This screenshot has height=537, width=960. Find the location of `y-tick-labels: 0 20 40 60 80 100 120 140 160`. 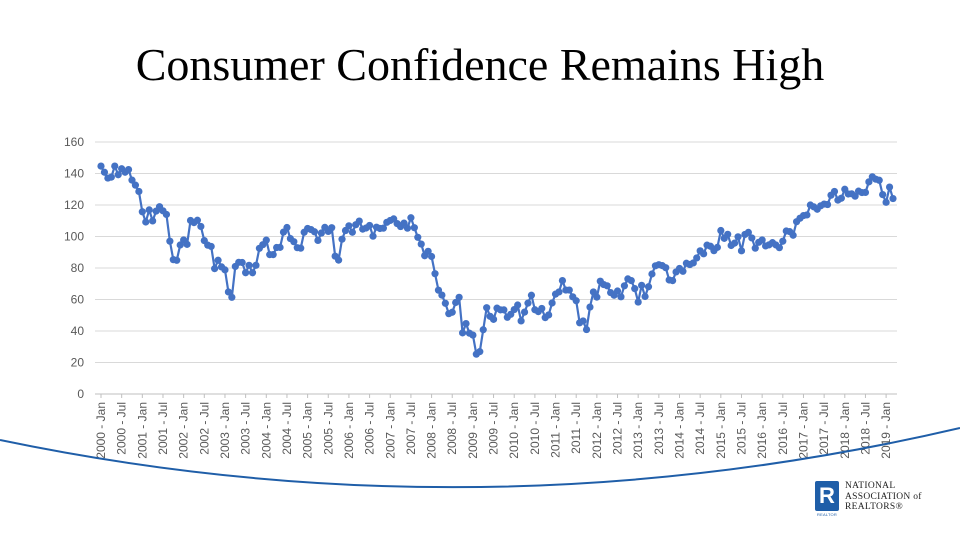

y-tick-labels: 0 20 40 60 80 100 120 140 160 is located at coordinates (74, 268).